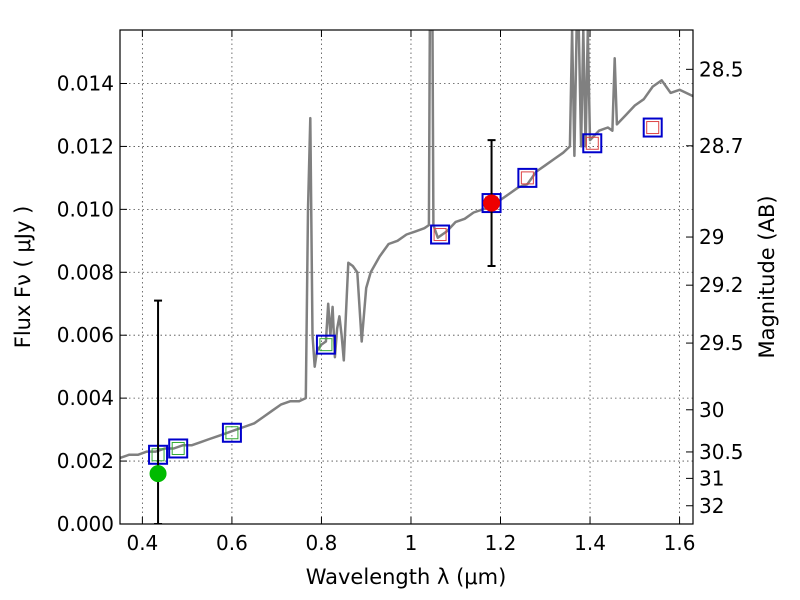 The width and height of the screenshot is (800, 600). What do you see at coordinates (232, 543) in the screenshot?
I see `x-tick-label: 0.6` at bounding box center [232, 543].